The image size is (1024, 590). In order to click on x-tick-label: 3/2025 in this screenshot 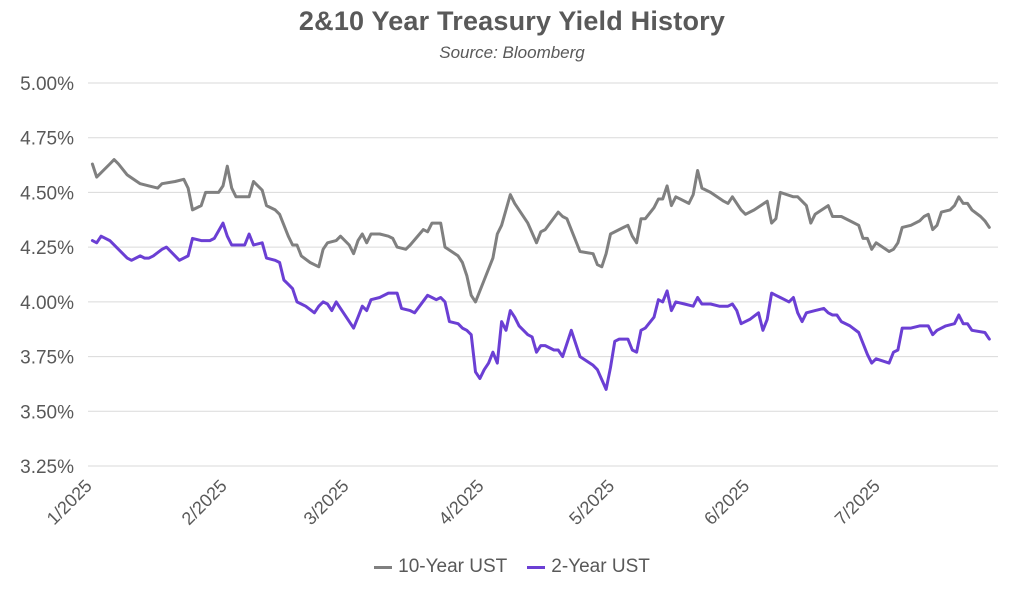, I will do `click(326, 502)`.